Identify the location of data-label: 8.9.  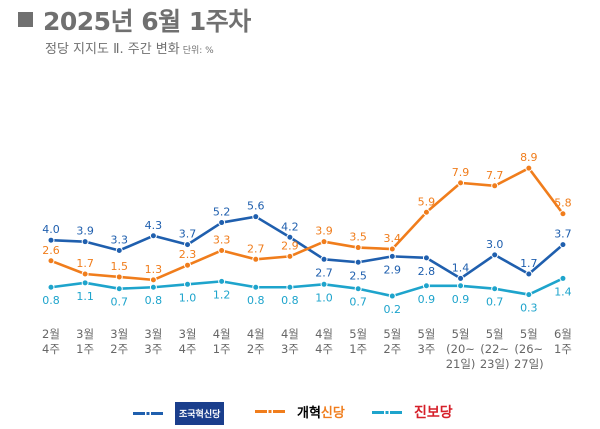
(529, 157).